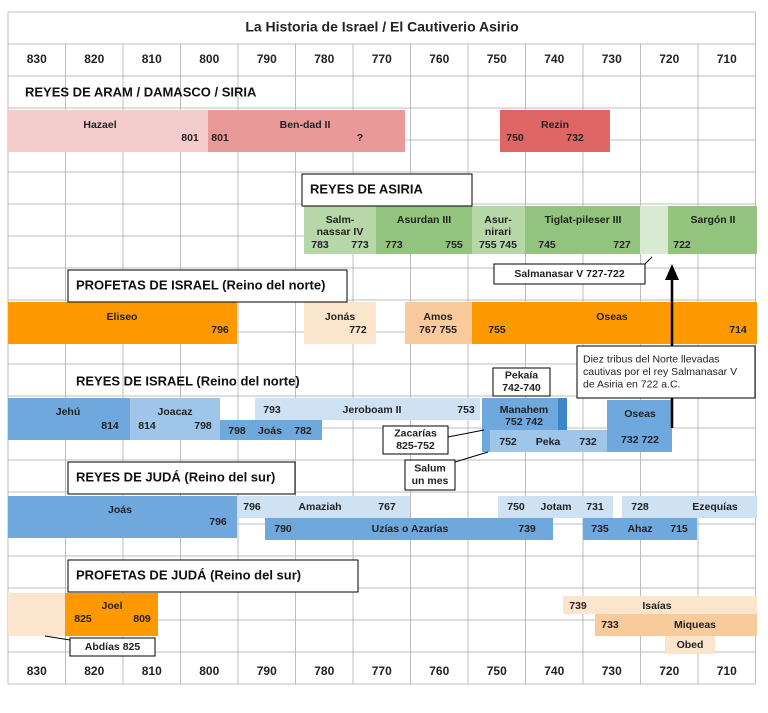 The height and width of the screenshot is (713, 768). What do you see at coordinates (200, 284) in the screenshot?
I see `section-heading: PROFETAS DE ISRAEL (Reino del norte)` at bounding box center [200, 284].